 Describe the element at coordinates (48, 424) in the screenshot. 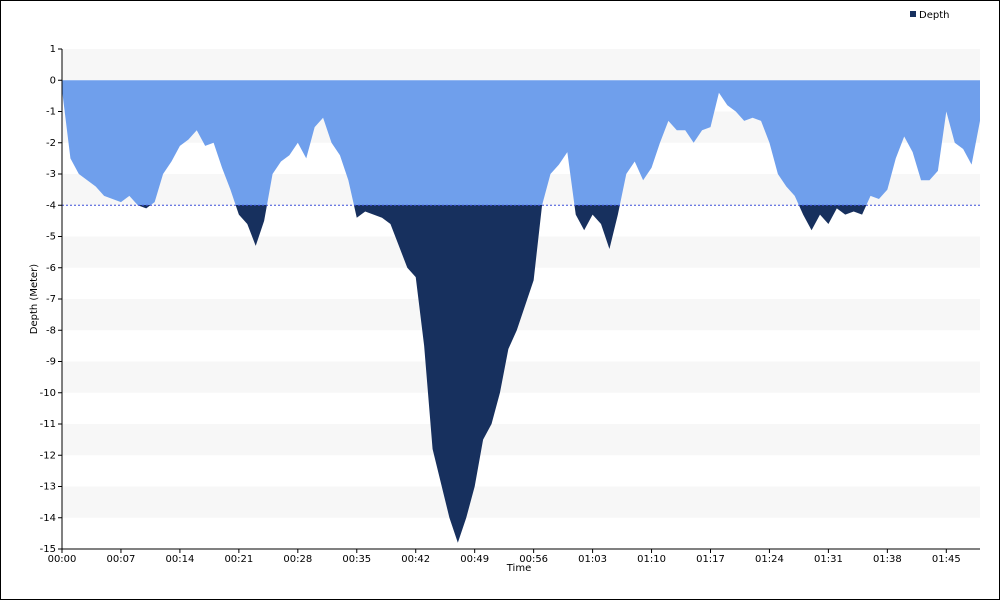

I see `y-tick-label: -11` at that location.